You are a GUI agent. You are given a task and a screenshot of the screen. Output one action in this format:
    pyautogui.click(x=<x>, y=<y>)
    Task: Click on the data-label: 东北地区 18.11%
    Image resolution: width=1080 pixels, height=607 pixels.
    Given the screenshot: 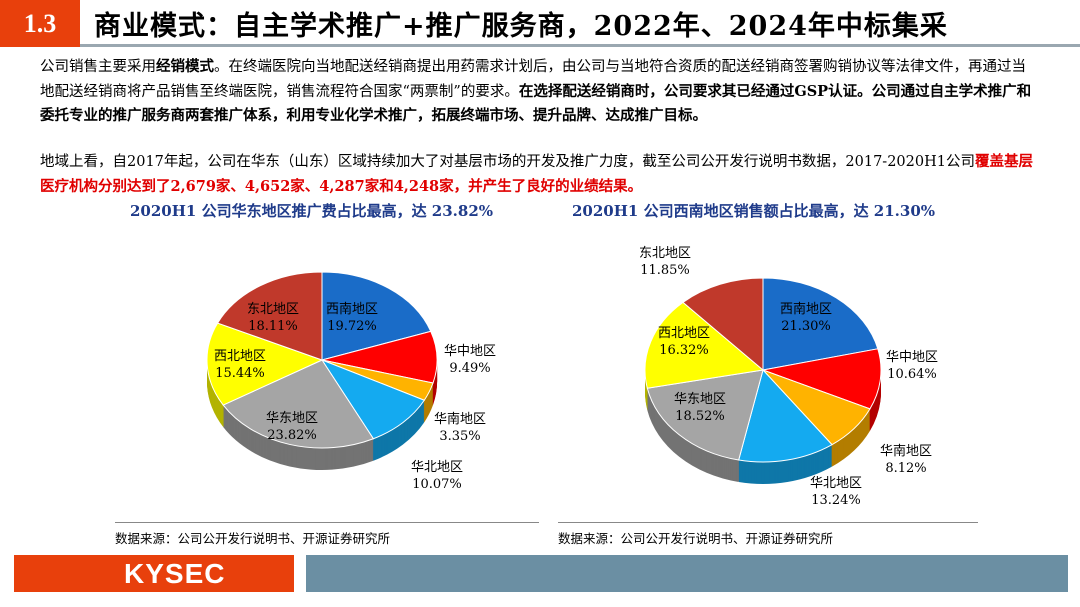 What is the action you would take?
    pyautogui.click(x=273, y=318)
    